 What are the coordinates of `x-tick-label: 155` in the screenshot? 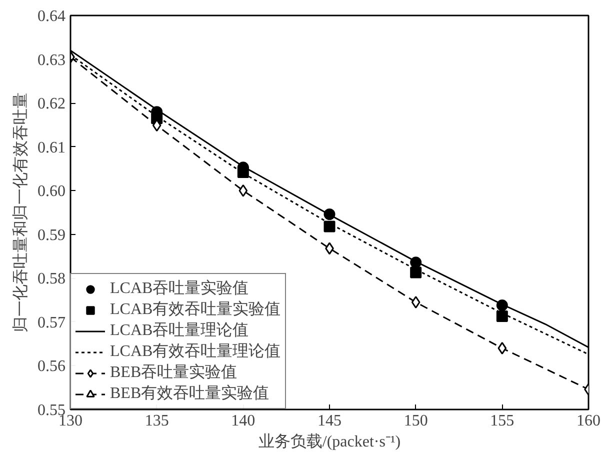 It's located at (502, 421).